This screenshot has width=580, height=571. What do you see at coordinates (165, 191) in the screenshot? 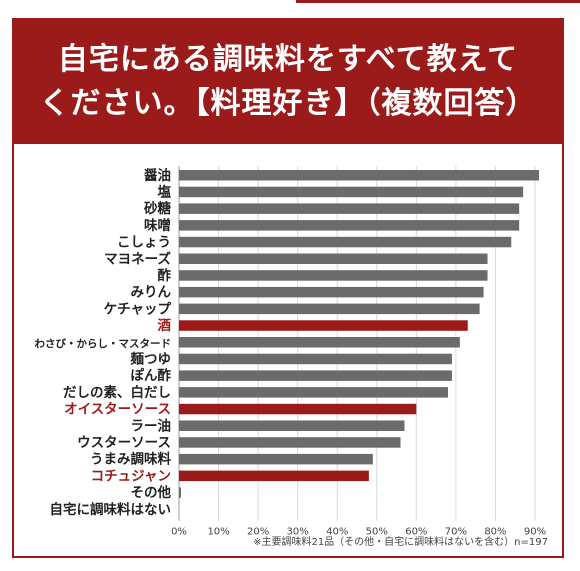
I see `category-label: 塩` at bounding box center [165, 191].